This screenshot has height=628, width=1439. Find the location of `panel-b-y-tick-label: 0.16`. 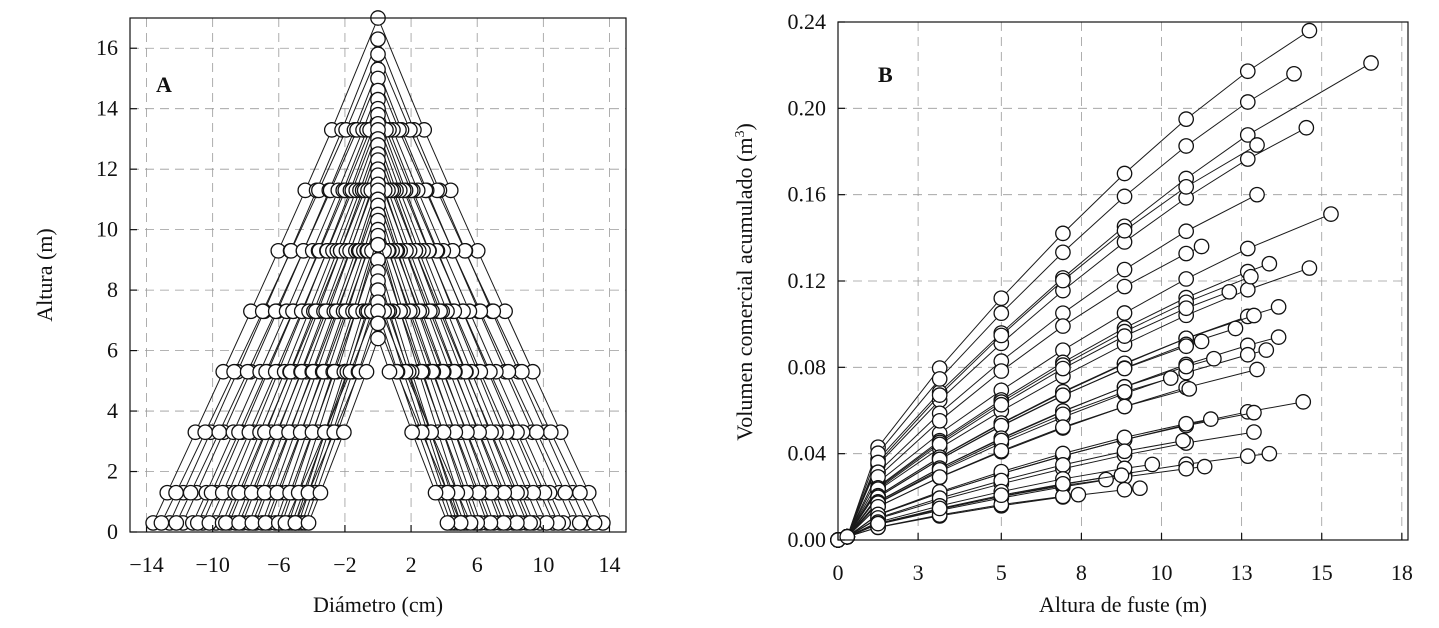

panel-b-y-tick-label: 0.16 is located at coordinates (807, 194).